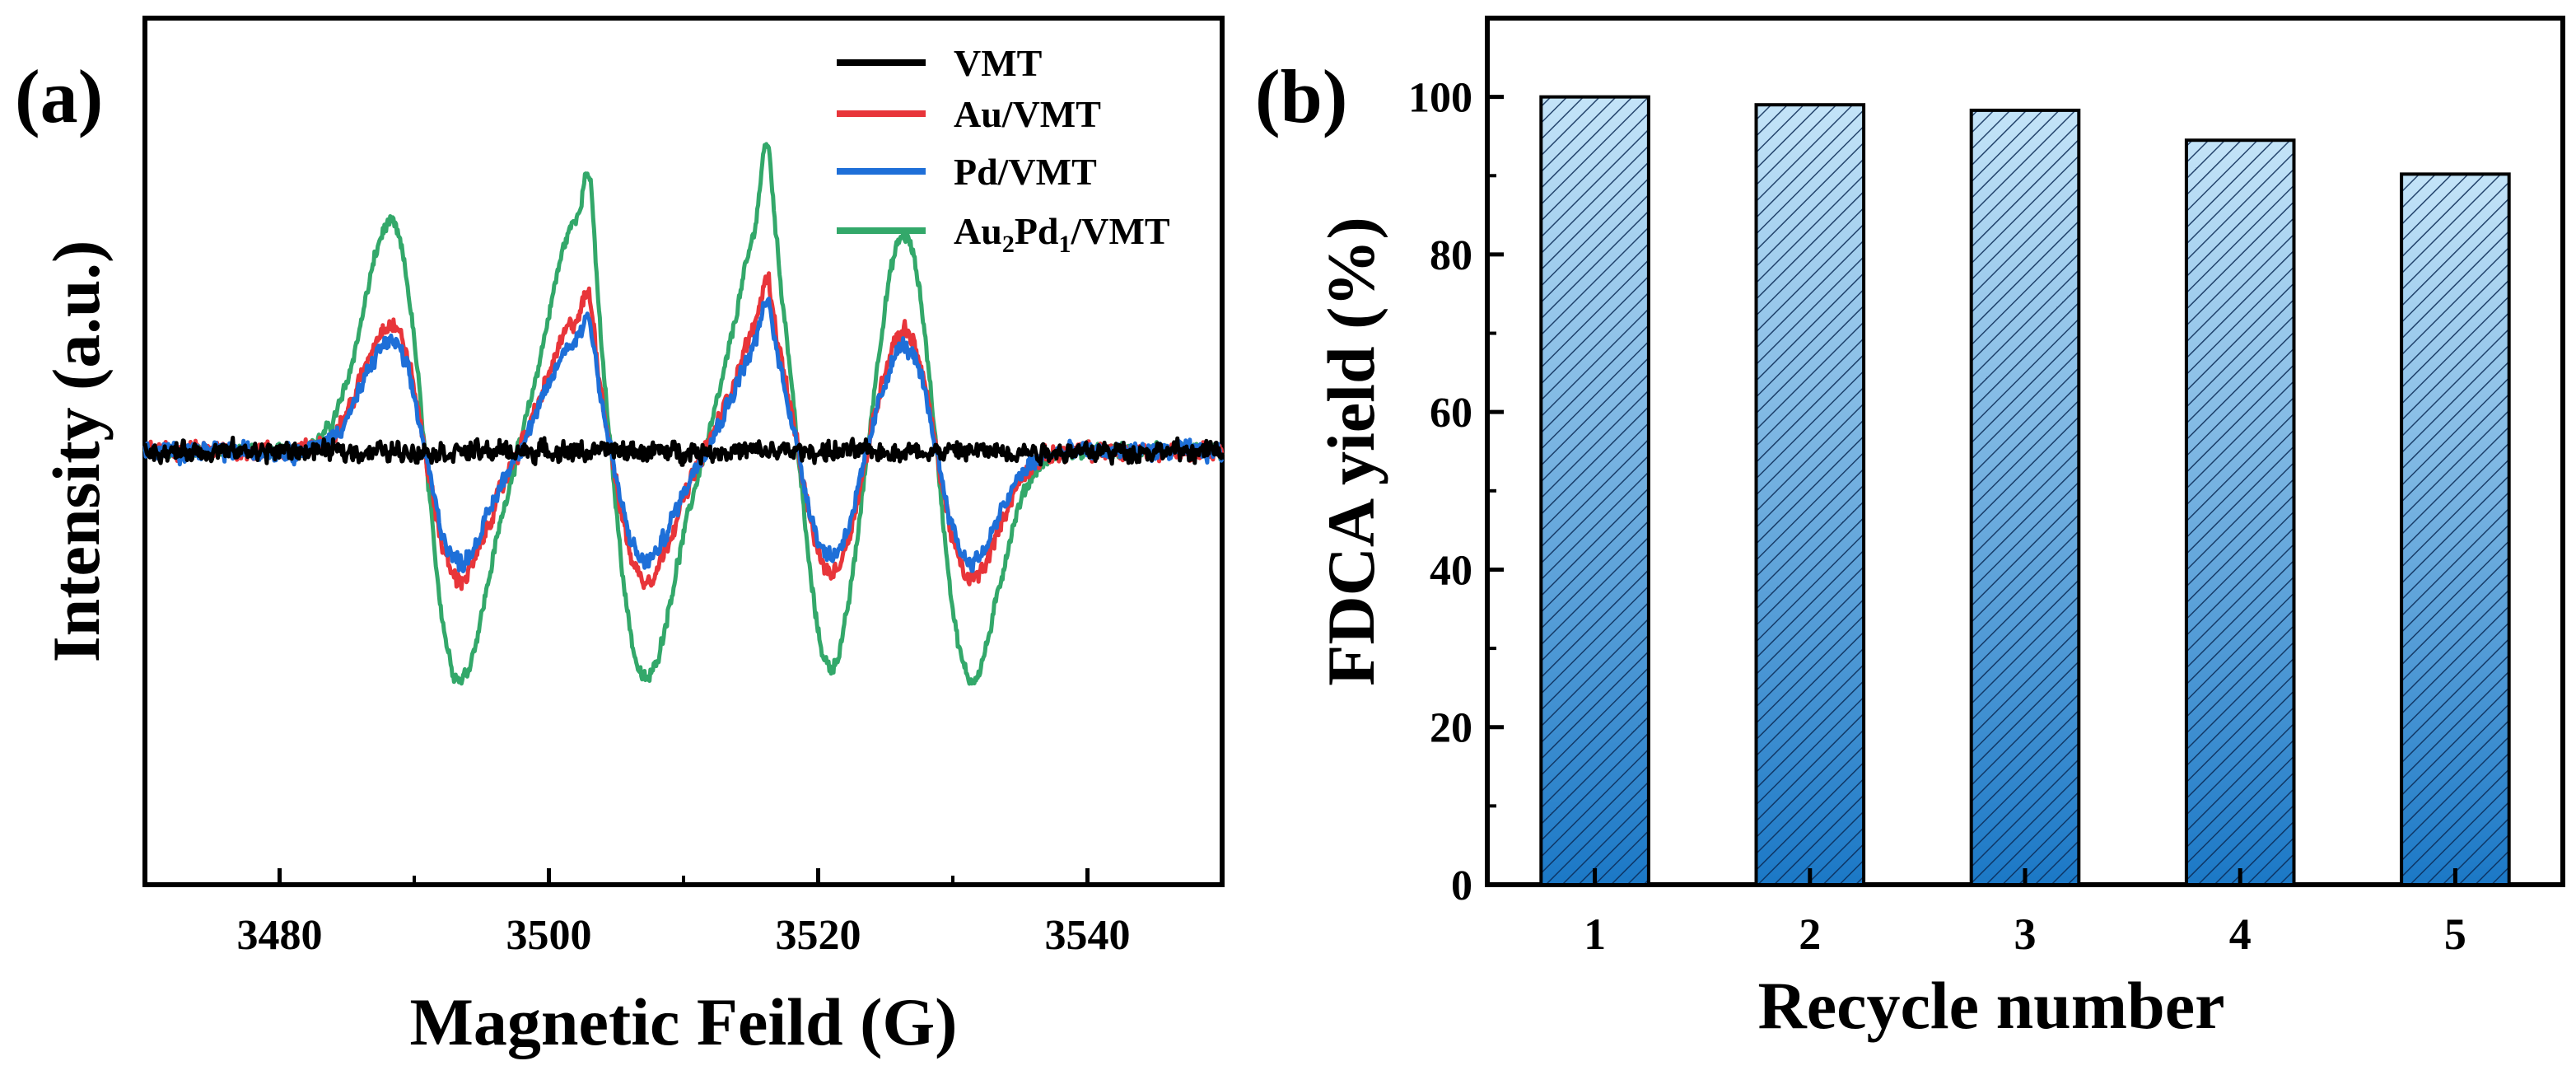 The width and height of the screenshot is (2576, 1089). Describe the element at coordinates (1088, 935) in the screenshot. I see `x-tick-label: 3540` at that location.